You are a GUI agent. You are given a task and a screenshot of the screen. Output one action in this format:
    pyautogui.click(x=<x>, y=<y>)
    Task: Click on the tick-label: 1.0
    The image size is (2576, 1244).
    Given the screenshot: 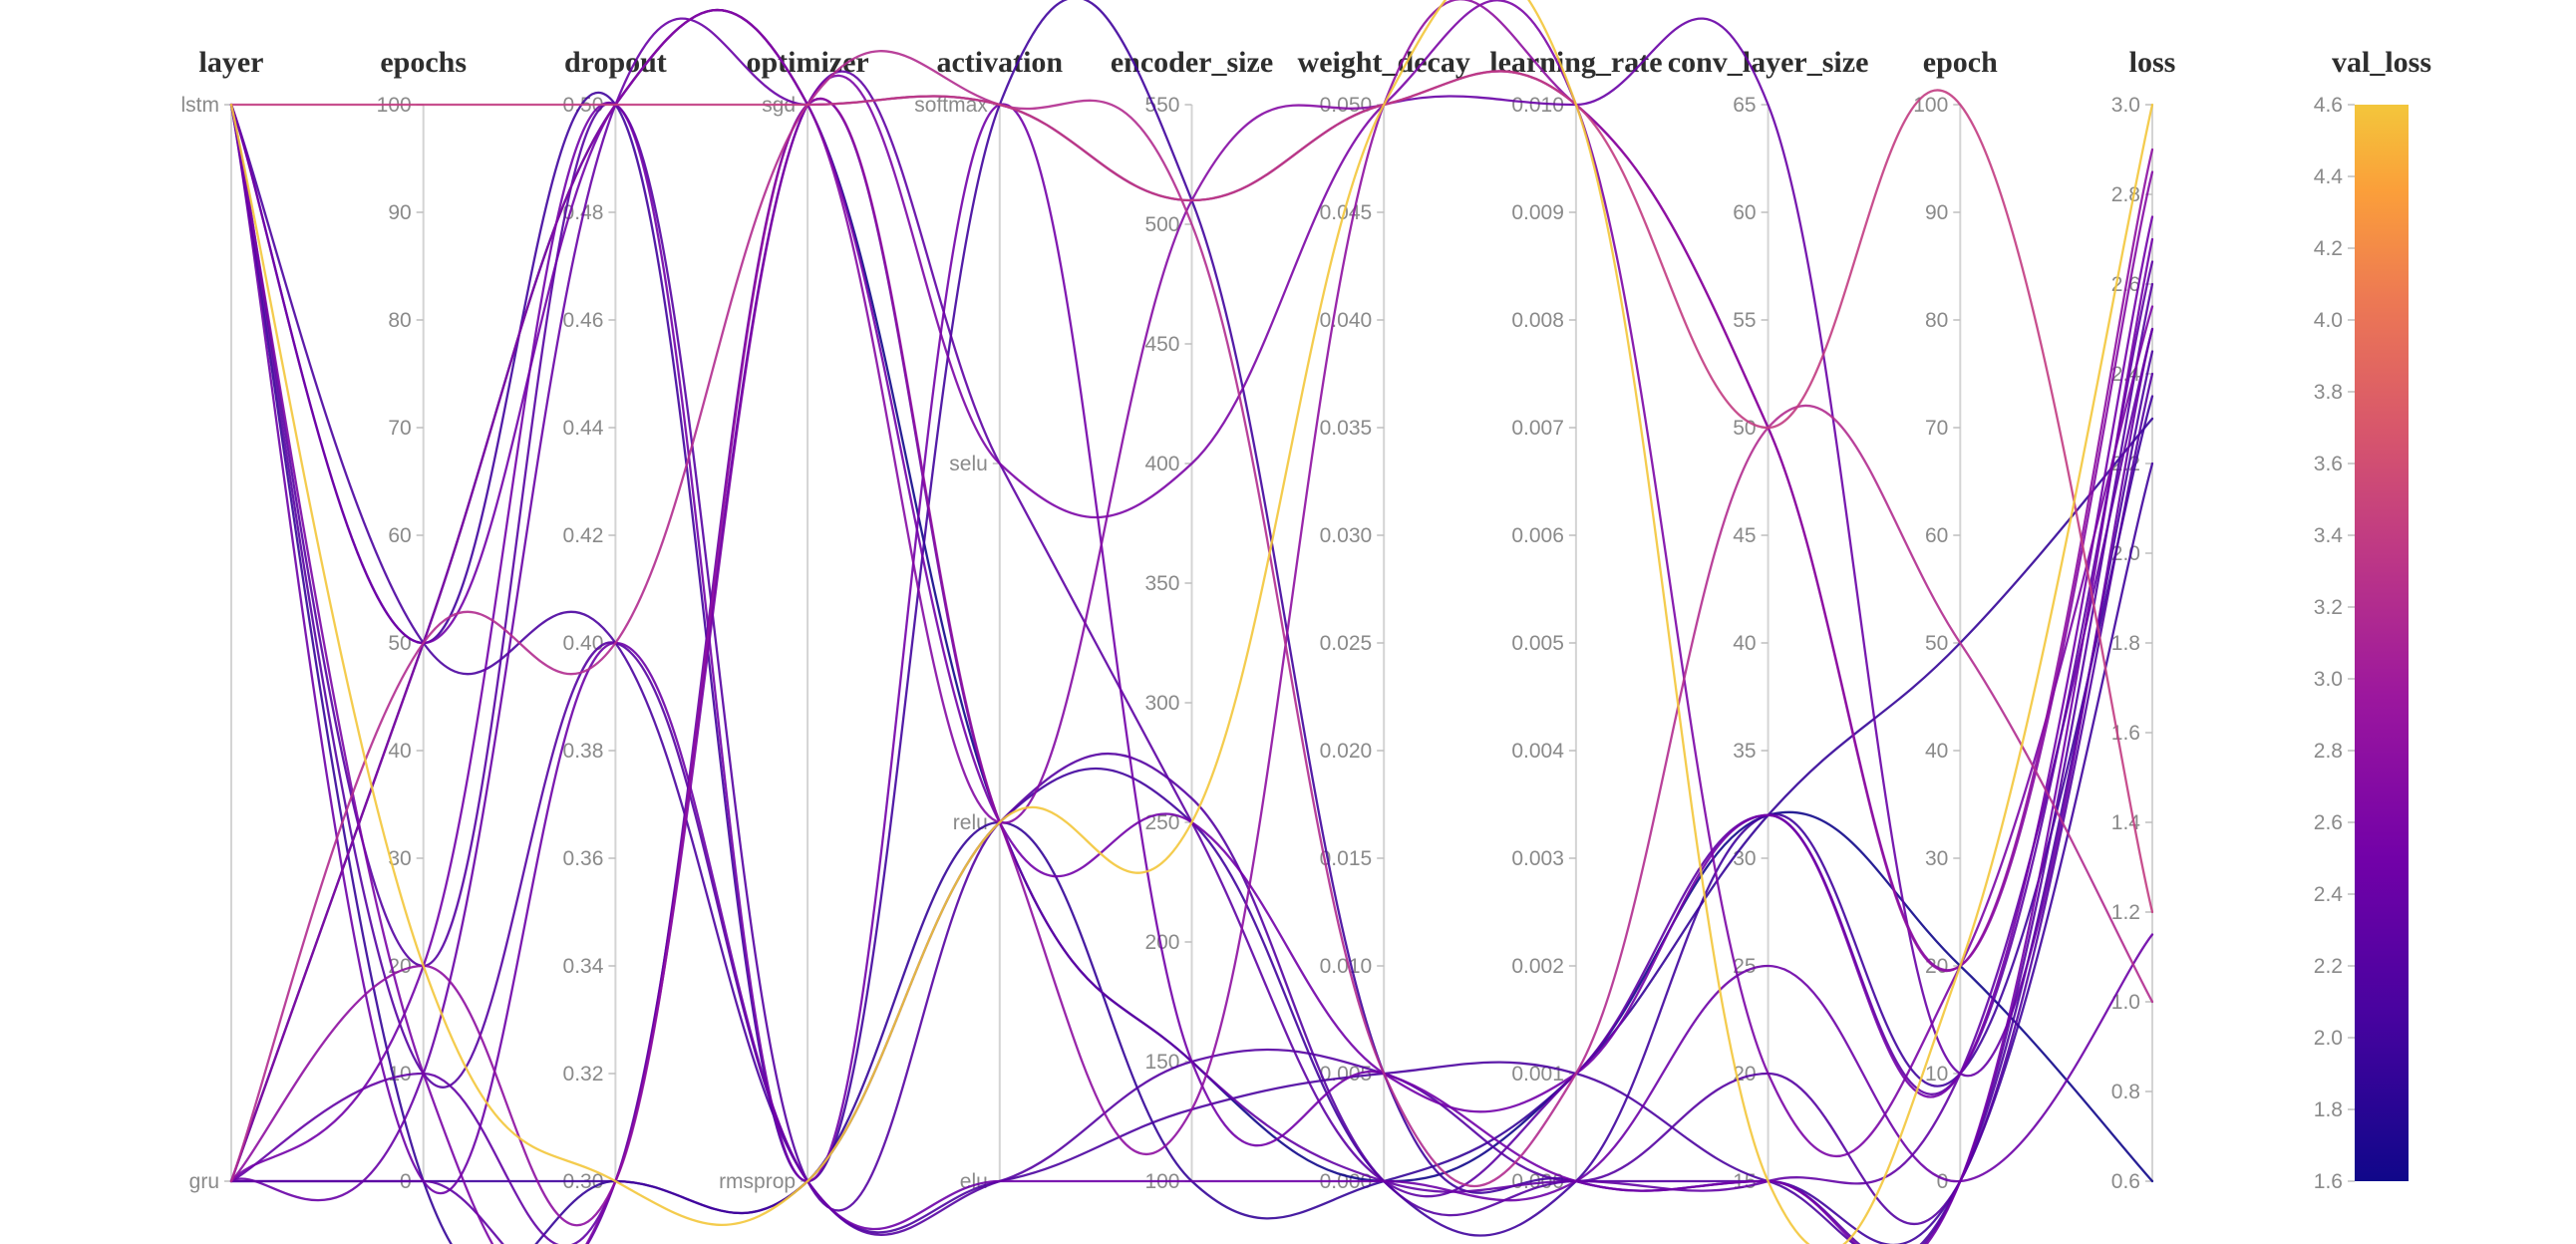 What is the action you would take?
    pyautogui.click(x=2125, y=1002)
    